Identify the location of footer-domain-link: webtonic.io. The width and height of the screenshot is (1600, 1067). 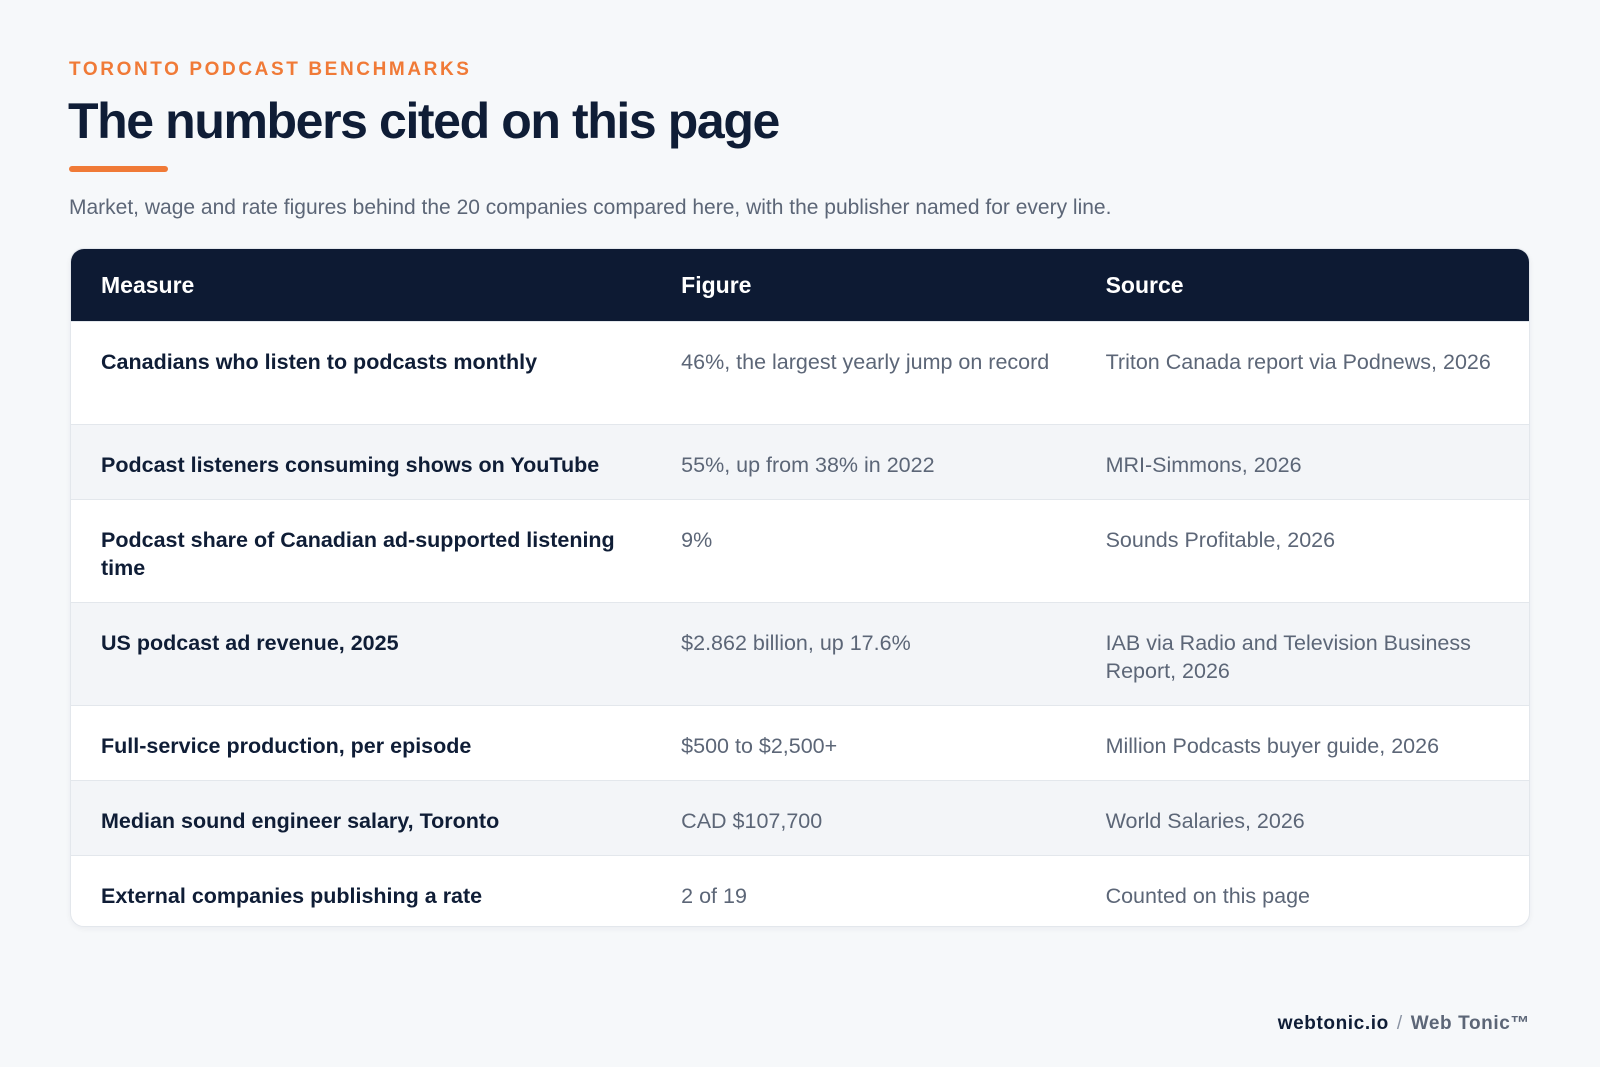
(1333, 1023).